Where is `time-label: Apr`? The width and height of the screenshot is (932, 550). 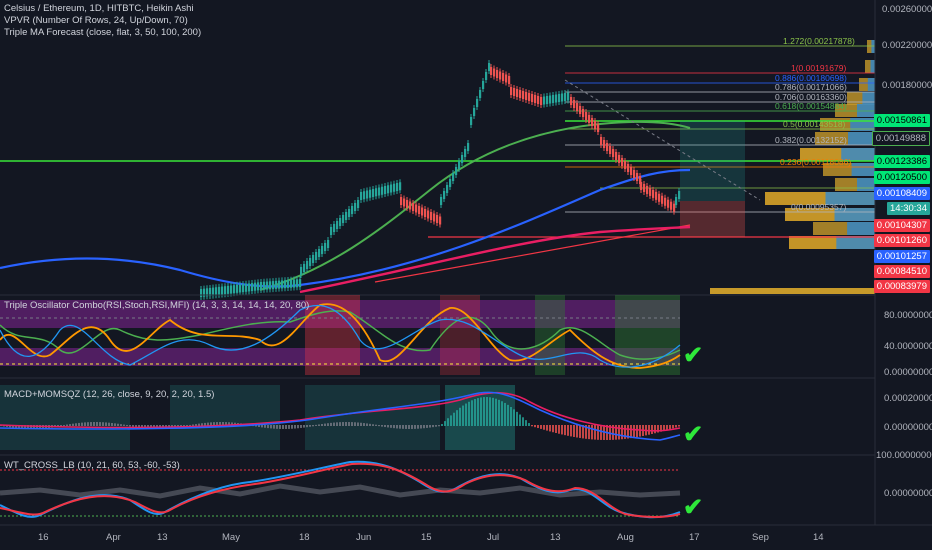
time-label: Apr is located at coordinates (113, 537).